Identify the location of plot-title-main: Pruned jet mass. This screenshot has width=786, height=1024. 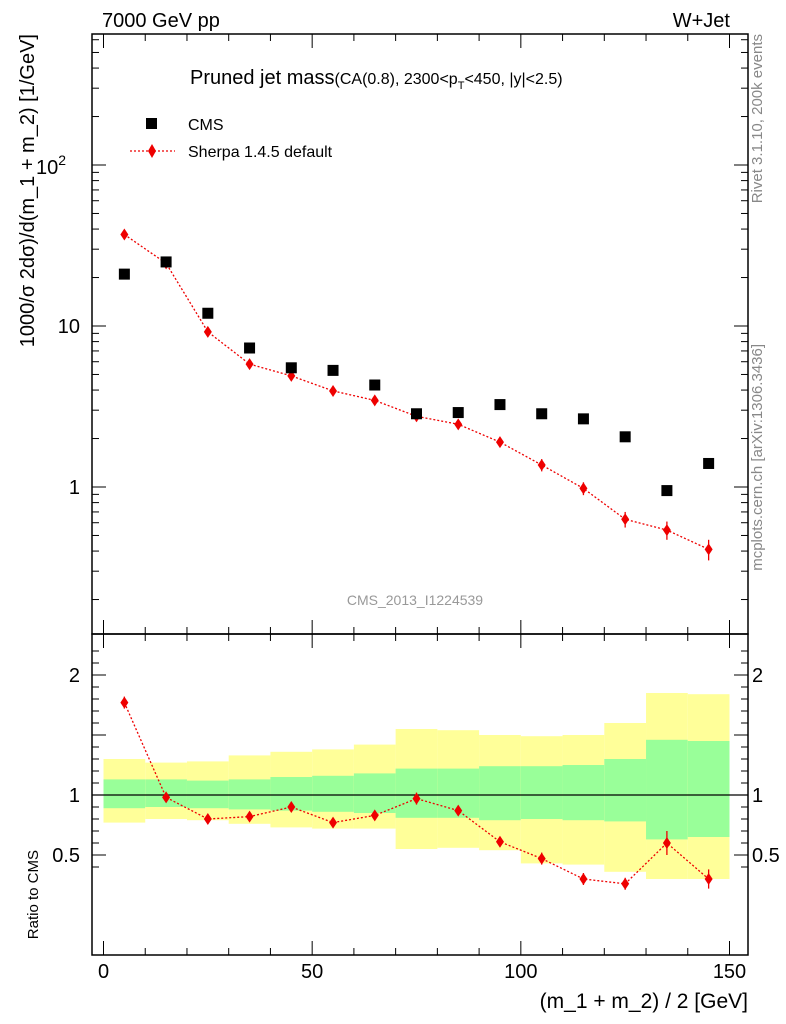
(262, 78).